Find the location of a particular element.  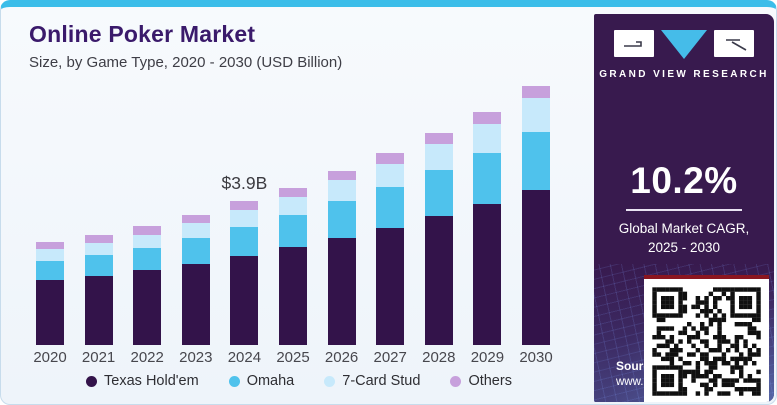

x-axis-label: 2020 is located at coordinates (50, 357).